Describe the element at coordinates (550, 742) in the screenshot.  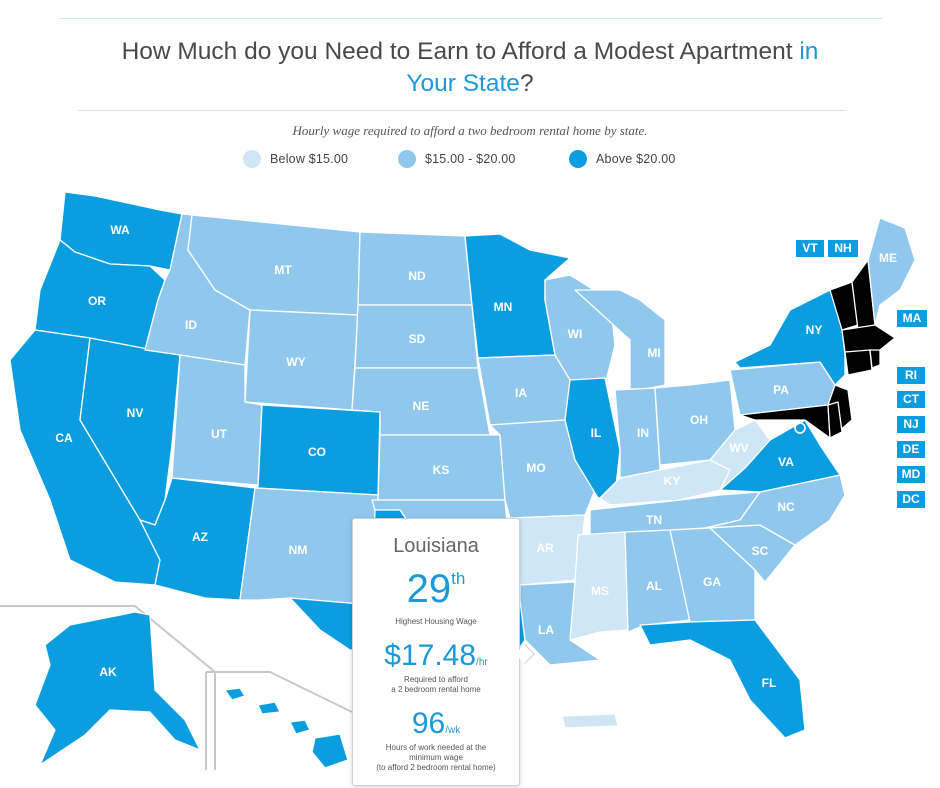
I see `state-label: PR` at that location.